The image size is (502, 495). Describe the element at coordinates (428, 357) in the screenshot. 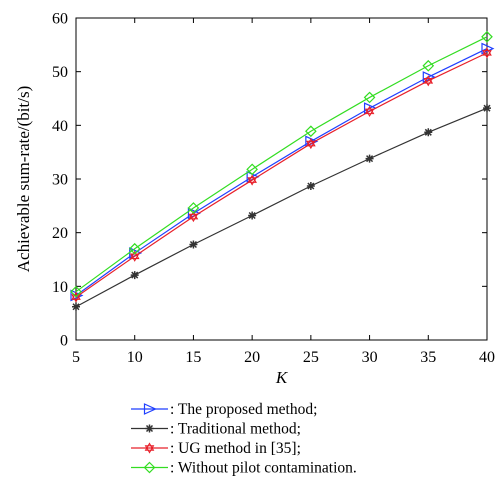

I see `x-tick-label: 35` at that location.